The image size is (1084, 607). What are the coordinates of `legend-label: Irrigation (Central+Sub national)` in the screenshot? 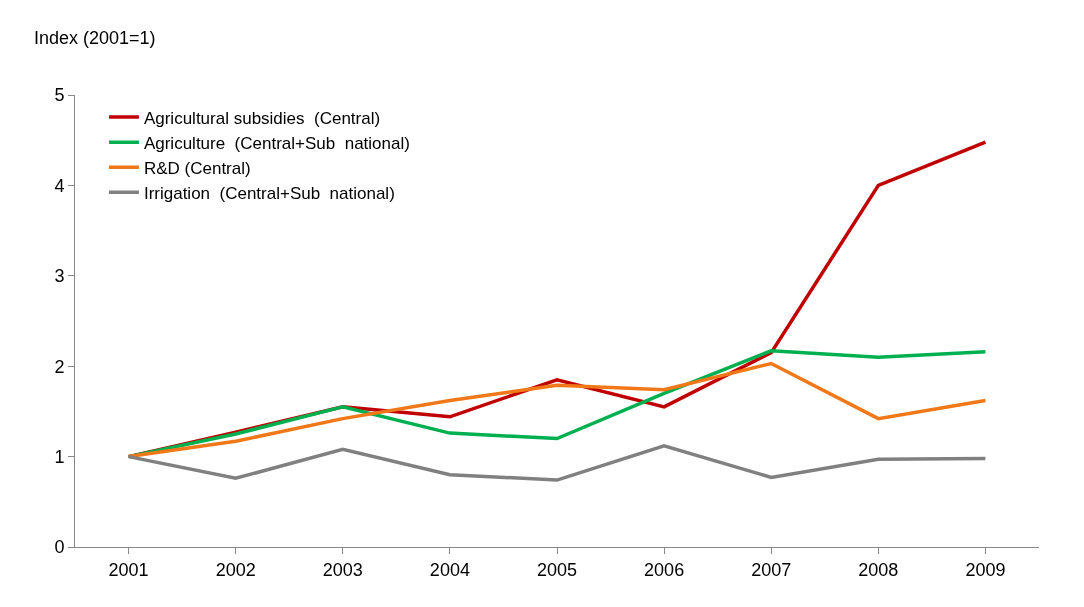 It's located at (269, 193).